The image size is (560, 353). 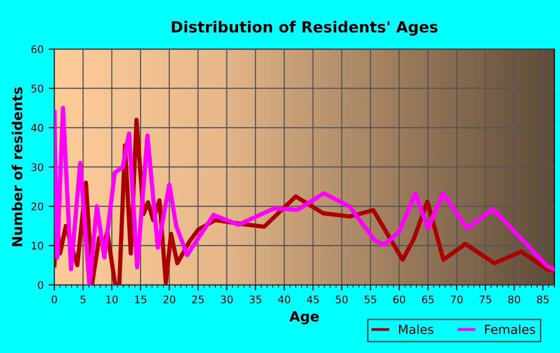 What do you see at coordinates (54, 299) in the screenshot?
I see `x-tick-label: 0` at bounding box center [54, 299].